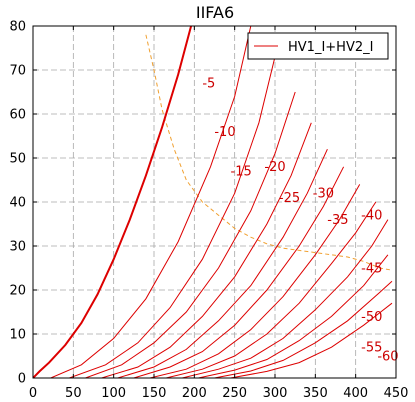  Describe the element at coordinates (224, 132) in the screenshot. I see `curve-label: -10` at that location.